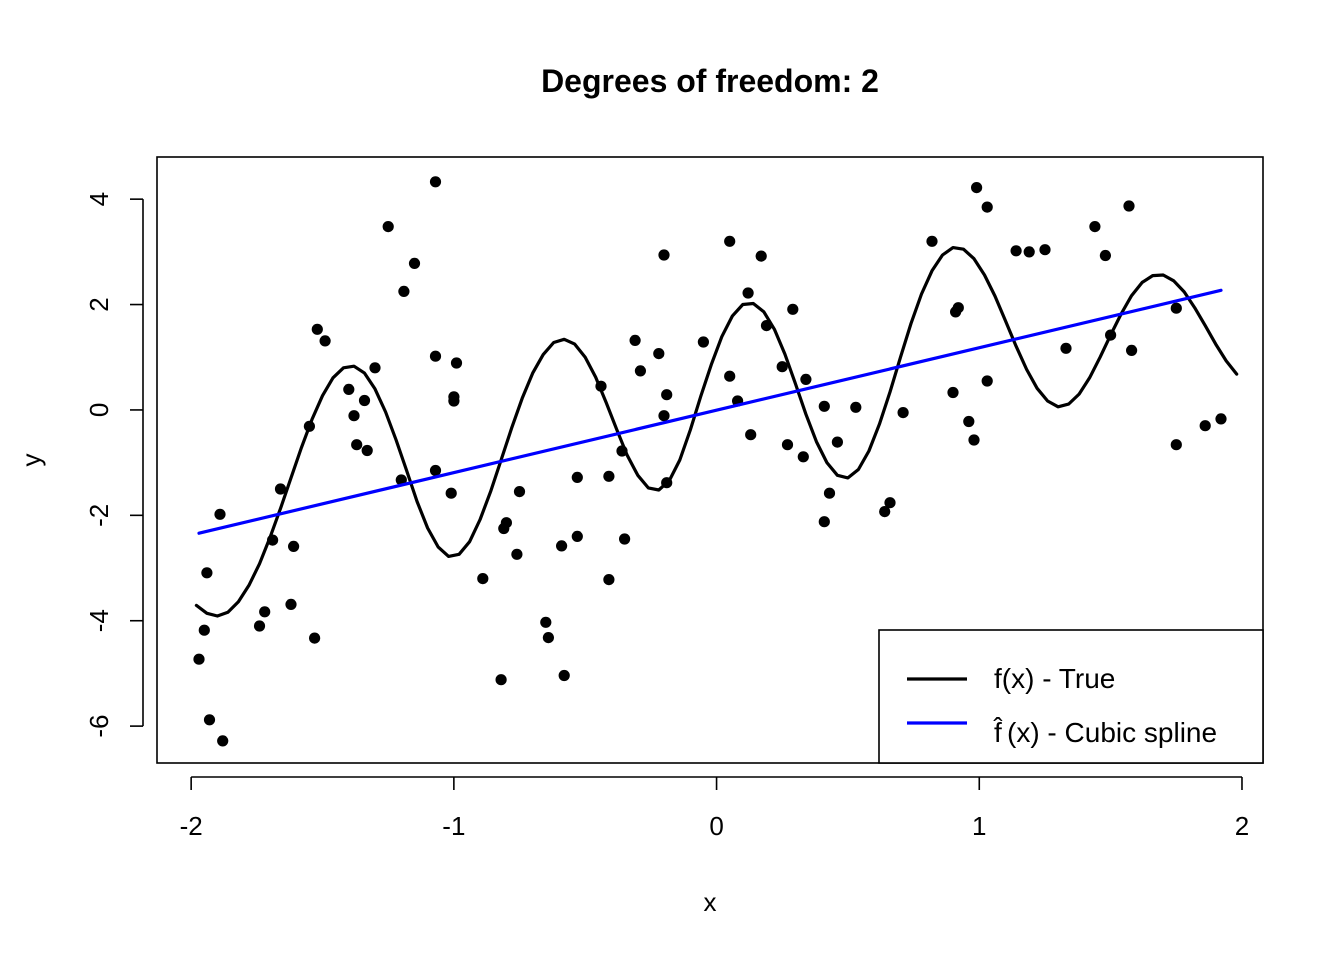 This screenshot has width=1344, height=960. What do you see at coordinates (99, 410) in the screenshot?
I see `y-tick-label: 0` at bounding box center [99, 410].